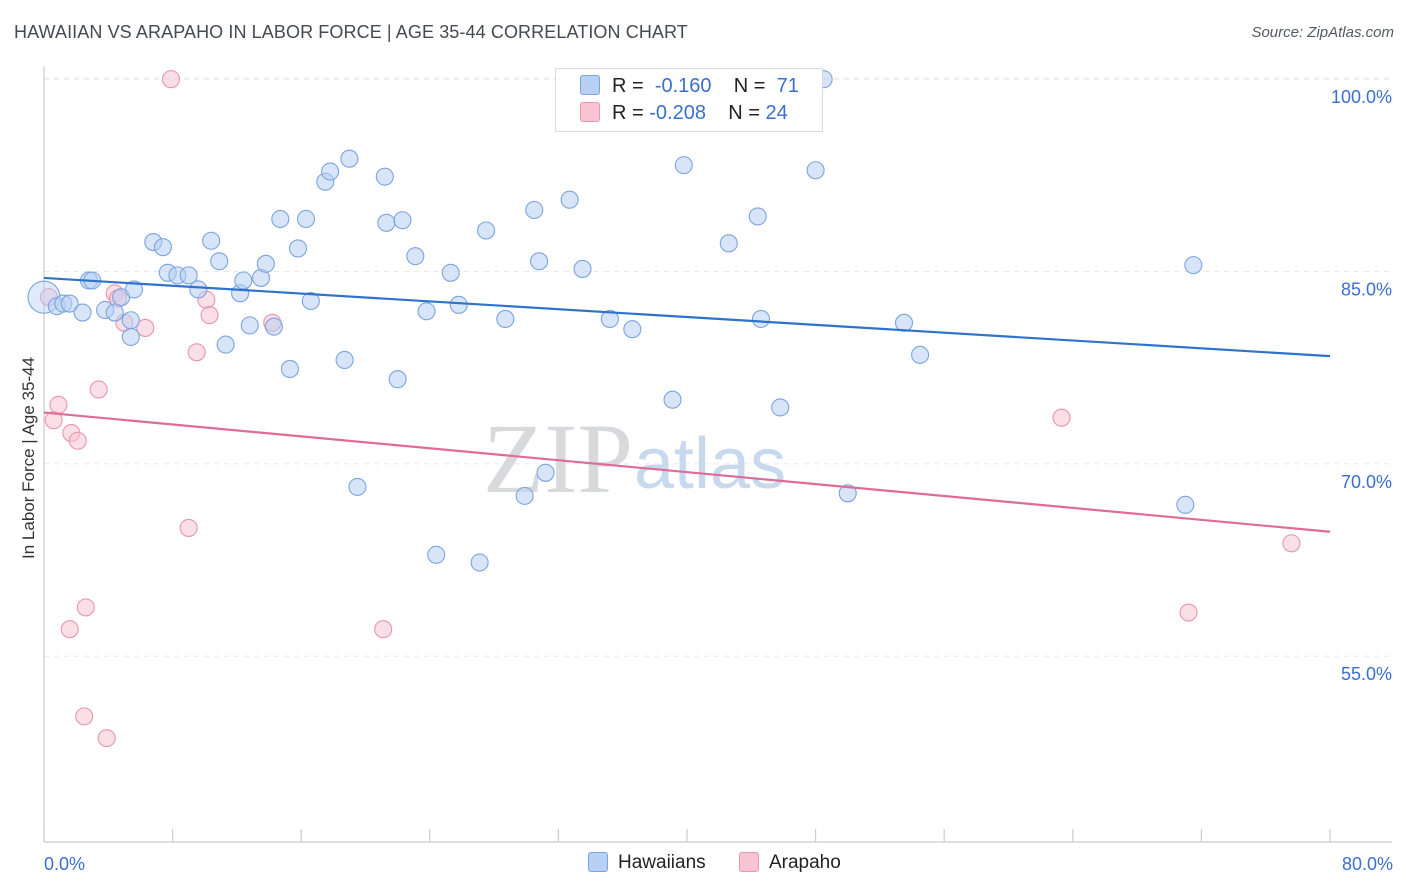 This screenshot has height=892, width=1406. I want to click on correlation-legend: R = -0.160 N = 71 R = -0.208 N = 24, so click(689, 100).